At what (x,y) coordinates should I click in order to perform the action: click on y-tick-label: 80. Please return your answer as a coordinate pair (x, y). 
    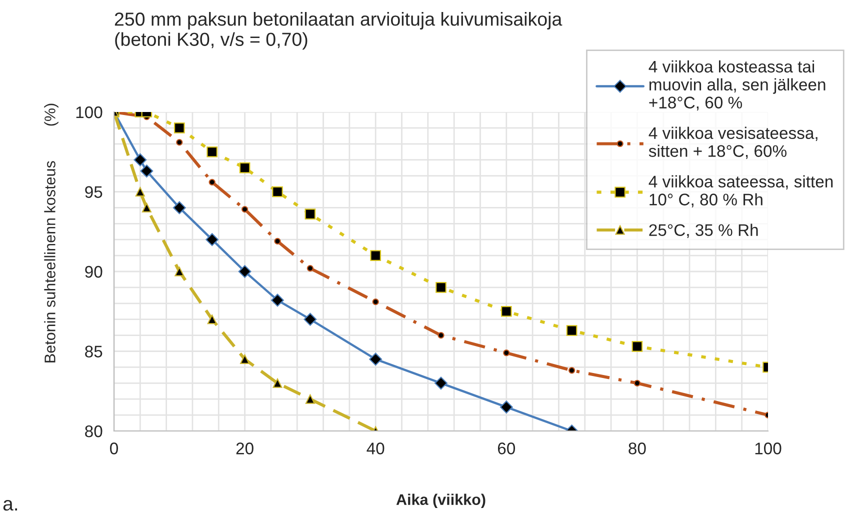
    Looking at the image, I should click on (93, 431).